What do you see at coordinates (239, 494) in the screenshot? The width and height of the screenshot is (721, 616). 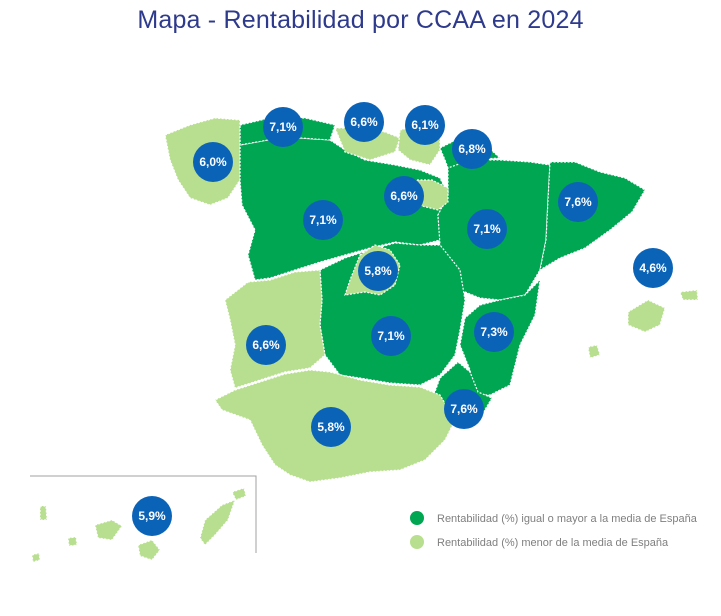 I see `region-canarias-lanzarote` at bounding box center [239, 494].